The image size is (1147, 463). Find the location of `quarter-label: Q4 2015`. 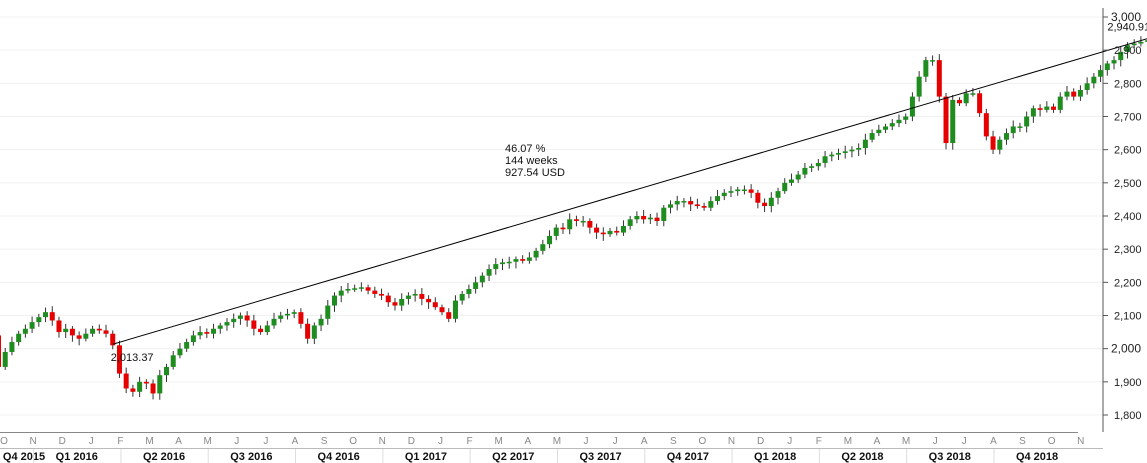

quarter-label: Q4 2015 is located at coordinates (24, 457).